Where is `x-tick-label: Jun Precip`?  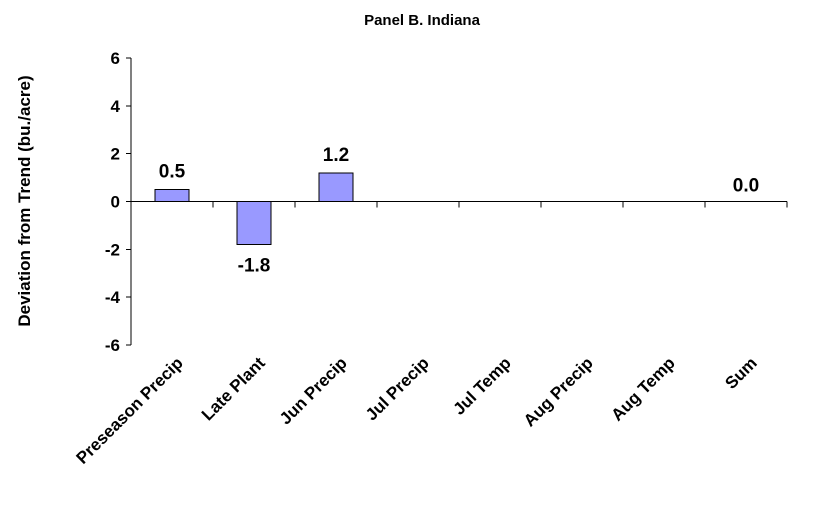
x-tick-label: Jun Precip is located at coordinates (313, 390).